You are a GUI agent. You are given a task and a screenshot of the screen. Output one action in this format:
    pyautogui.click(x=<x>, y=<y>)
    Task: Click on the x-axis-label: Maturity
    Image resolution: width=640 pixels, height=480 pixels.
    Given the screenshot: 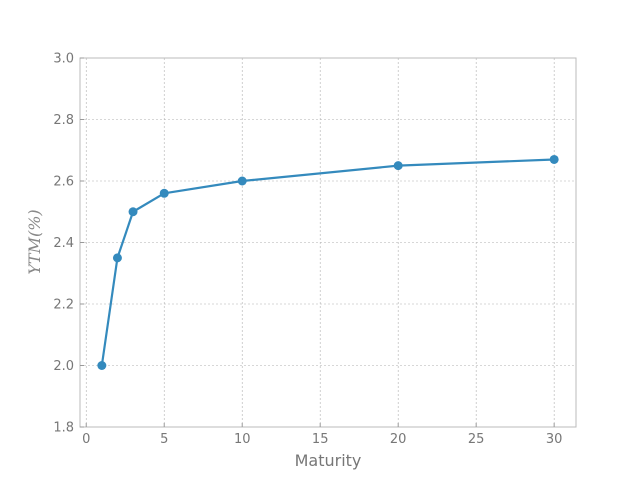 What is the action you would take?
    pyautogui.click(x=328, y=460)
    